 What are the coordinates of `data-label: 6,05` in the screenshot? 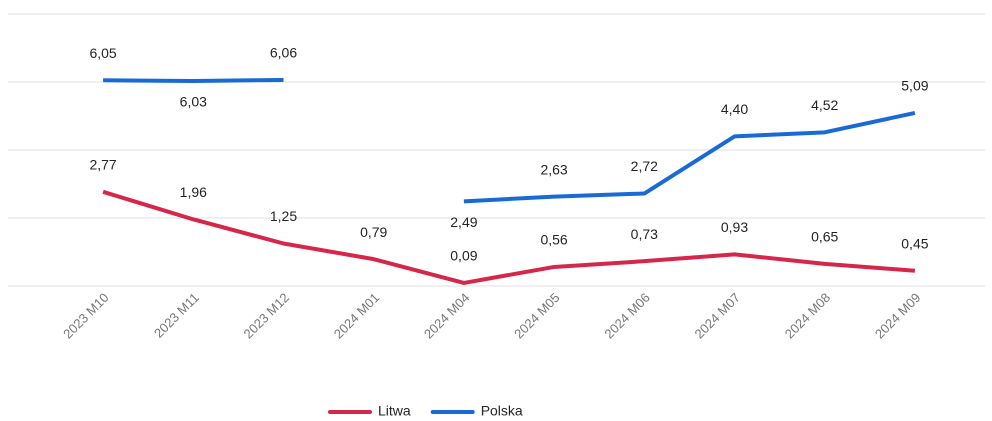 It's located at (102, 53).